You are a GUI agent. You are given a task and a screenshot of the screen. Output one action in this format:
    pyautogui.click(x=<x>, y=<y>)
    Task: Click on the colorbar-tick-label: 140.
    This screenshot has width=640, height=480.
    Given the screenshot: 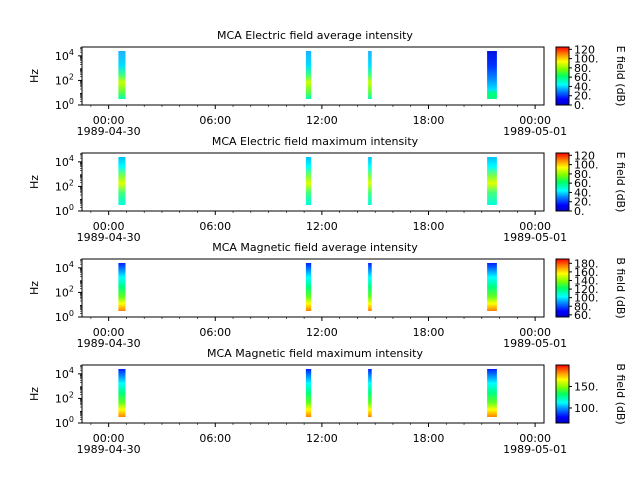 What is the action you would take?
    pyautogui.click(x=586, y=280)
    